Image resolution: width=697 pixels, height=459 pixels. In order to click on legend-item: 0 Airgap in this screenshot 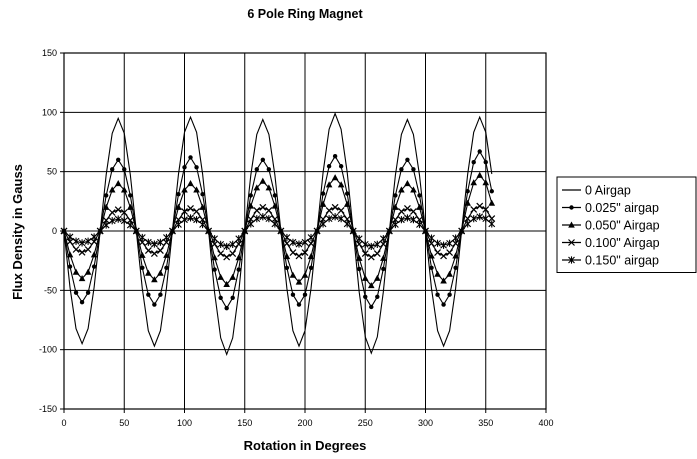, I will do `click(596, 191)`.